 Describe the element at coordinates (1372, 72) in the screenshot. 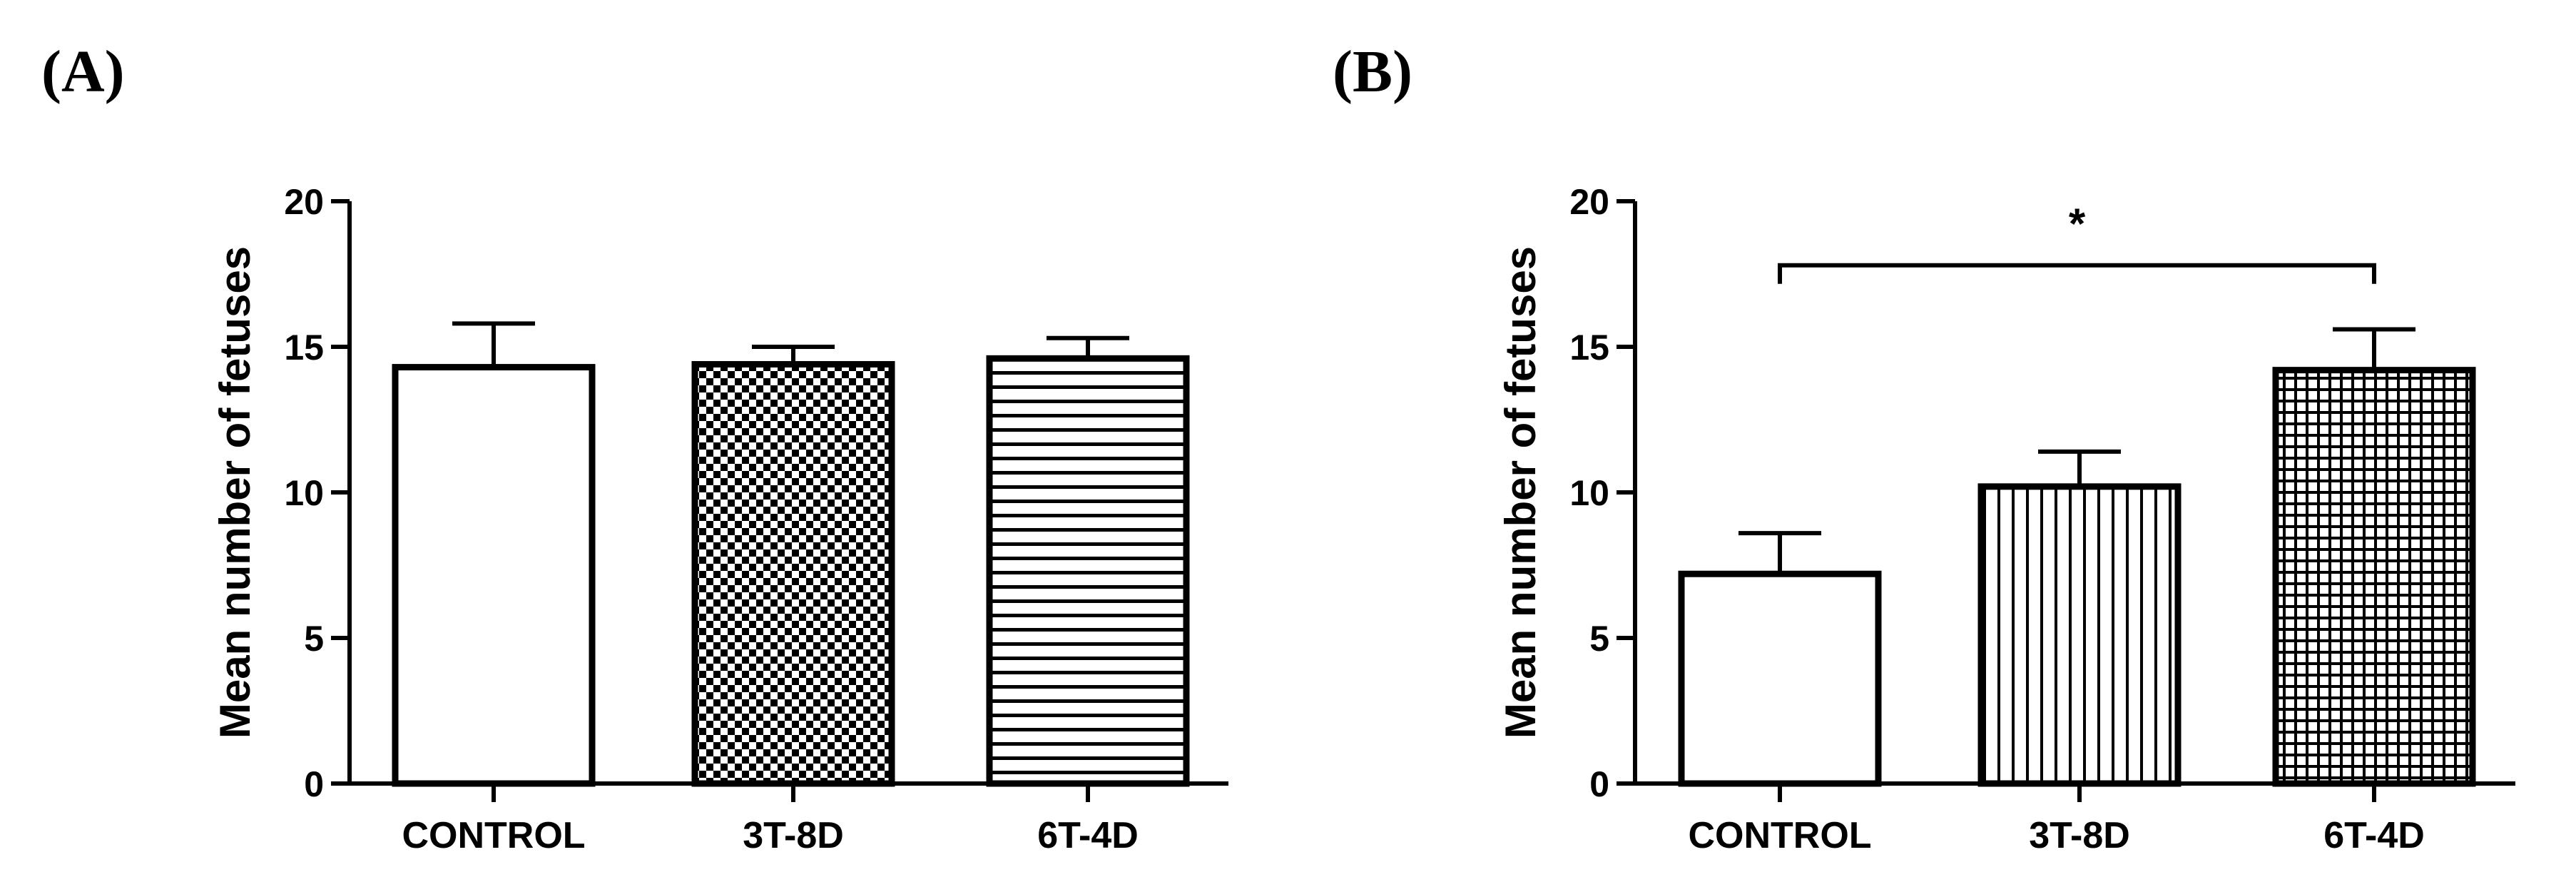

I see `panel-label: (B)` at that location.